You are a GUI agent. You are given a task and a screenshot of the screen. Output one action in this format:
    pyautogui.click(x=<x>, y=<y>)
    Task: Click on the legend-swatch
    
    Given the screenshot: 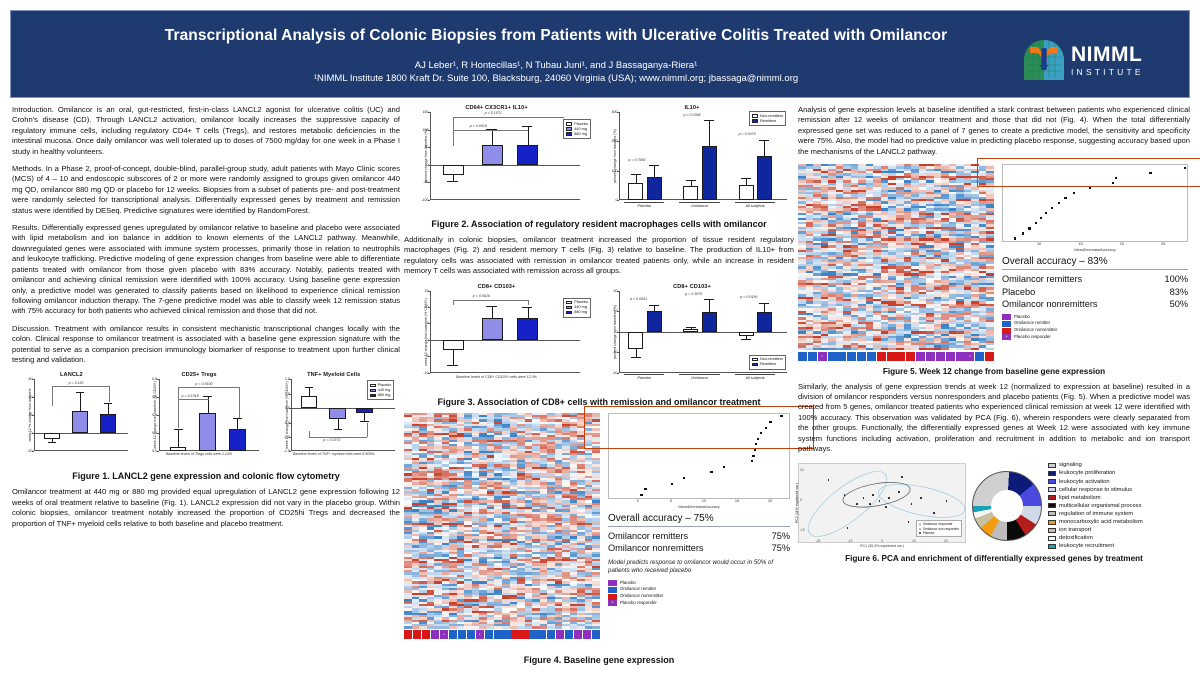 What is the action you would take?
    pyautogui.click(x=1052, y=522)
    